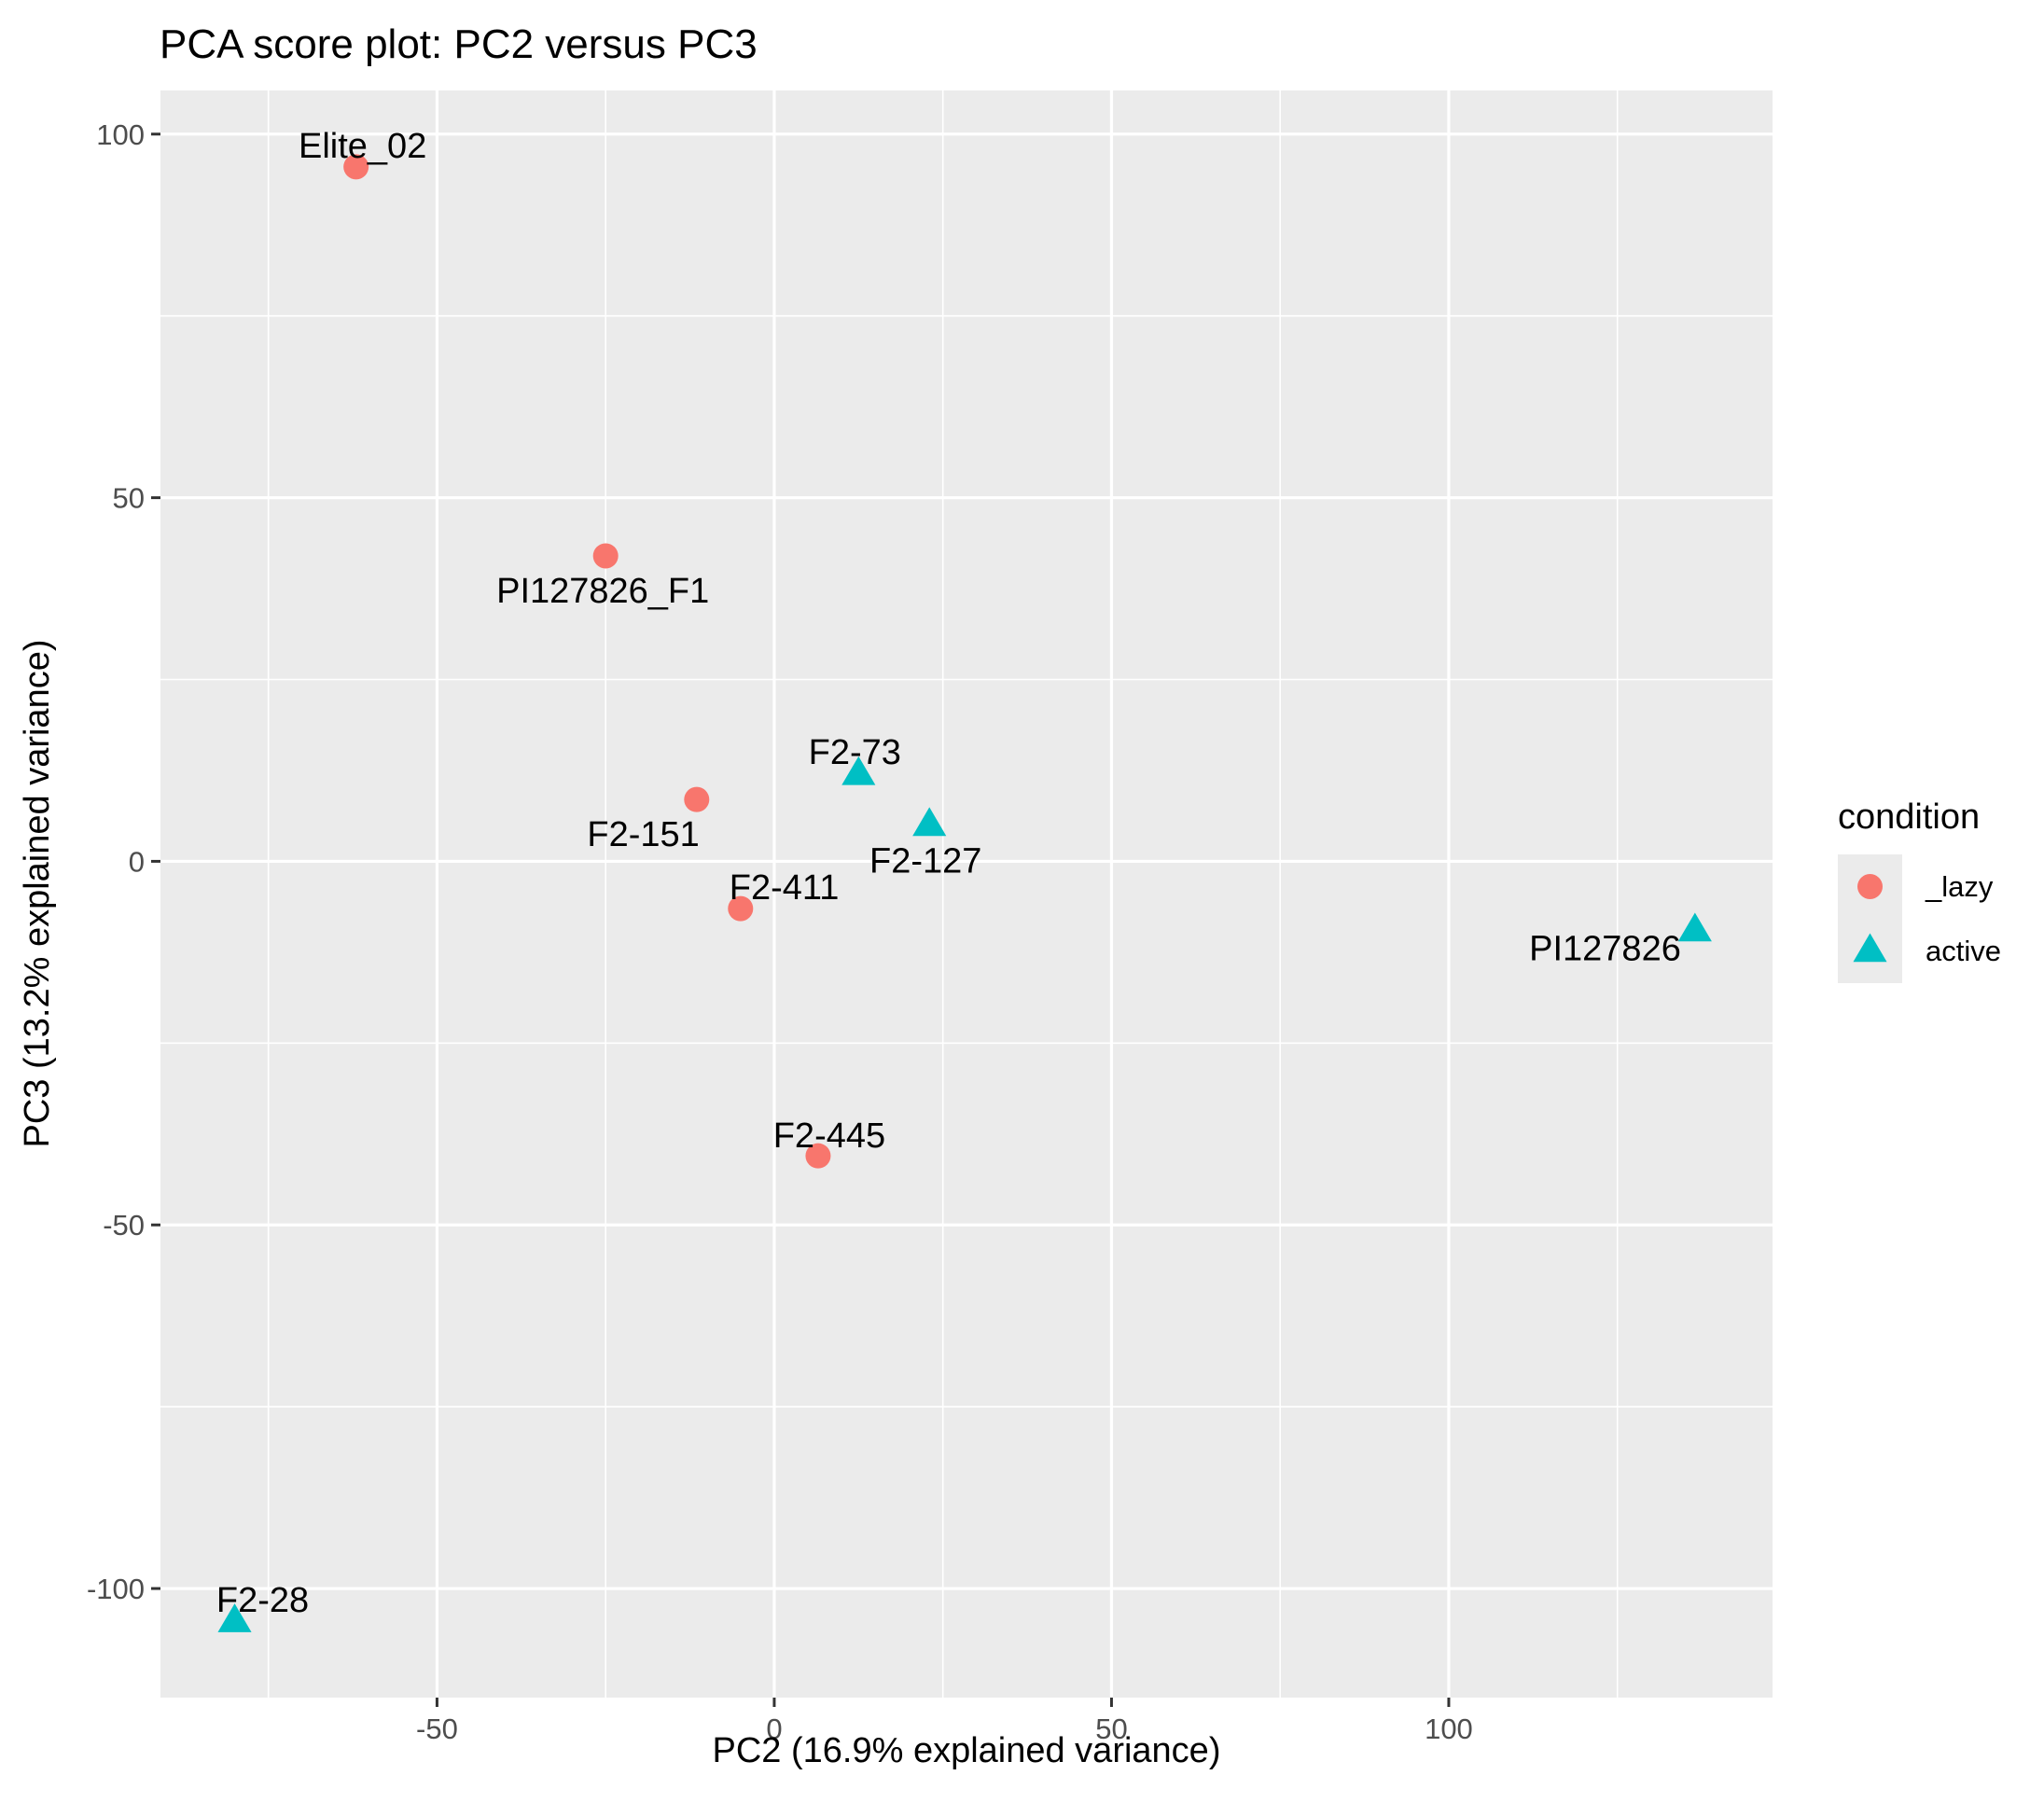 The height and width of the screenshot is (1803, 2044). Describe the element at coordinates (1449, 1729) in the screenshot. I see `x-tick-label: 100` at that location.